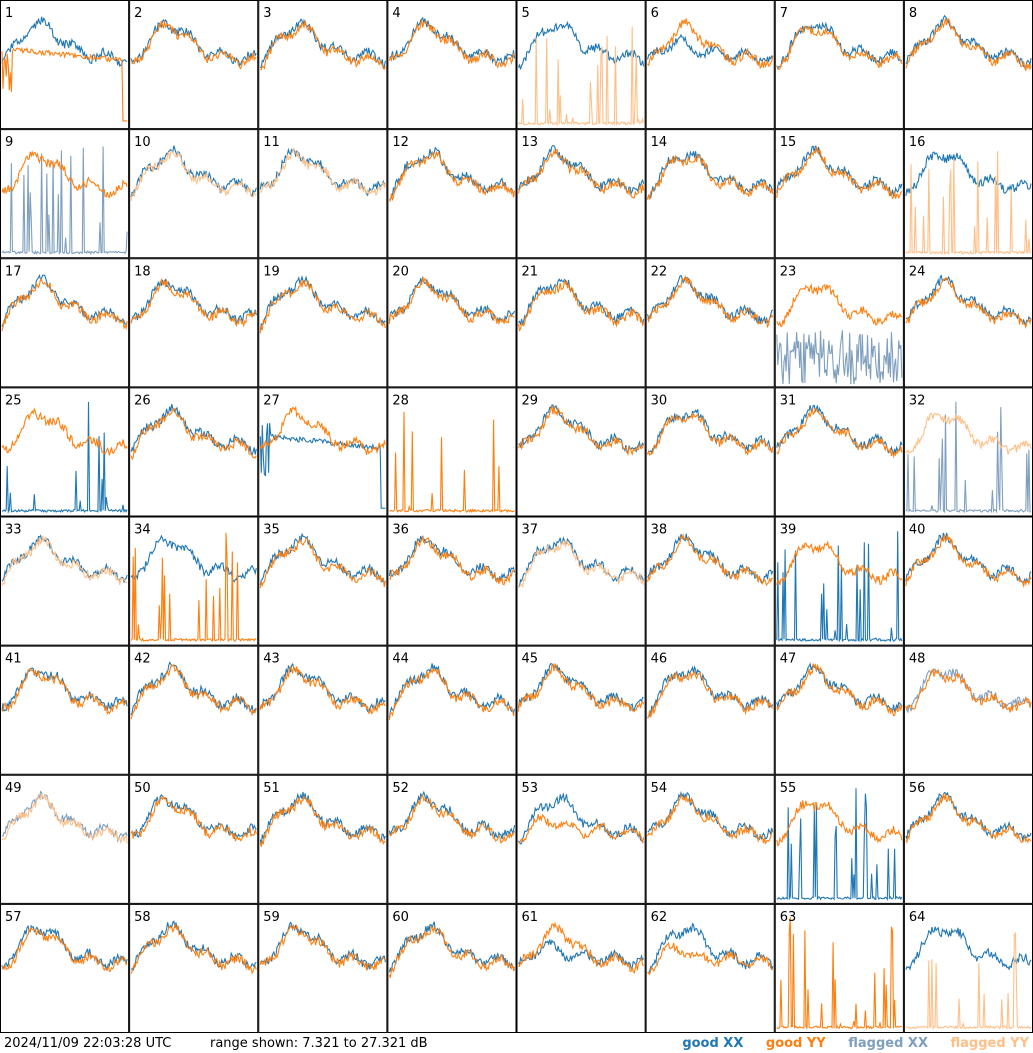  What do you see at coordinates (400, 917) in the screenshot?
I see `panel-label: 60` at bounding box center [400, 917].